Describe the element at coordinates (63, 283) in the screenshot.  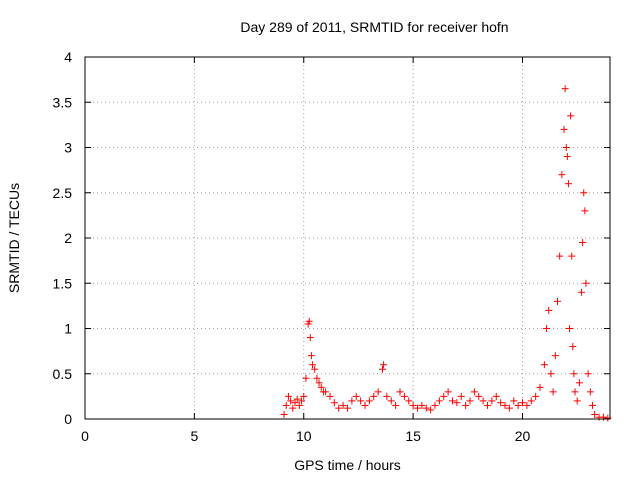
I see `y-tick-label: 1.5` at that location.